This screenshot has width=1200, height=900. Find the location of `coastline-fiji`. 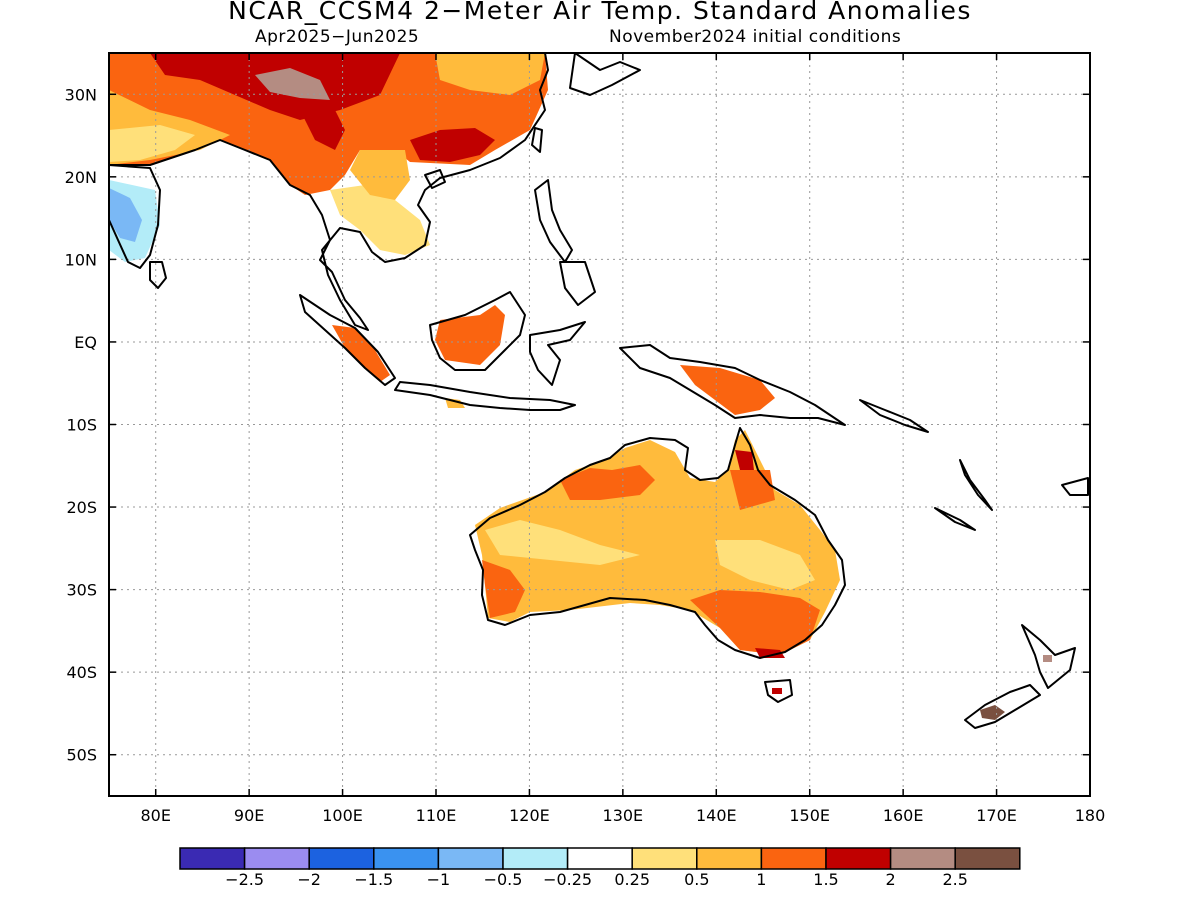

coastline-fiji is located at coordinates (1075, 486).